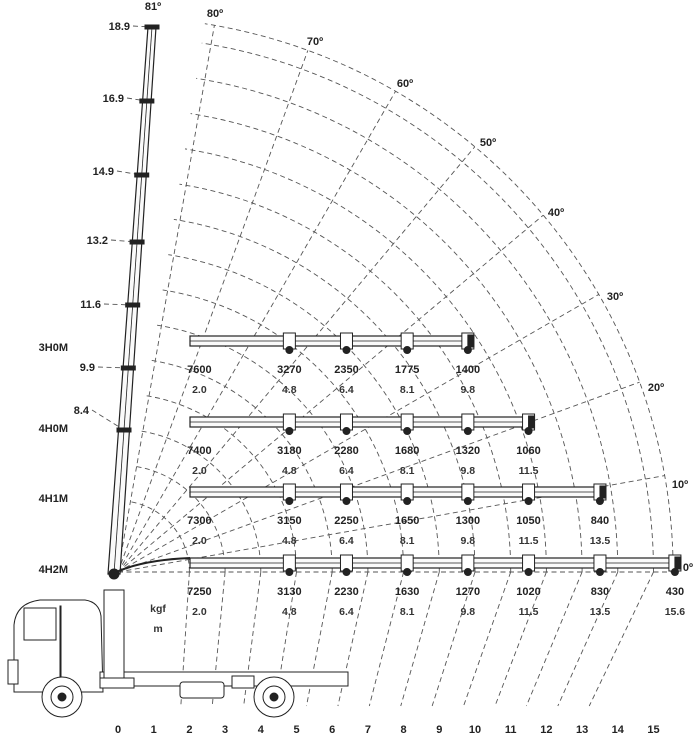  I want to click on truck-illustration, so click(178, 653).